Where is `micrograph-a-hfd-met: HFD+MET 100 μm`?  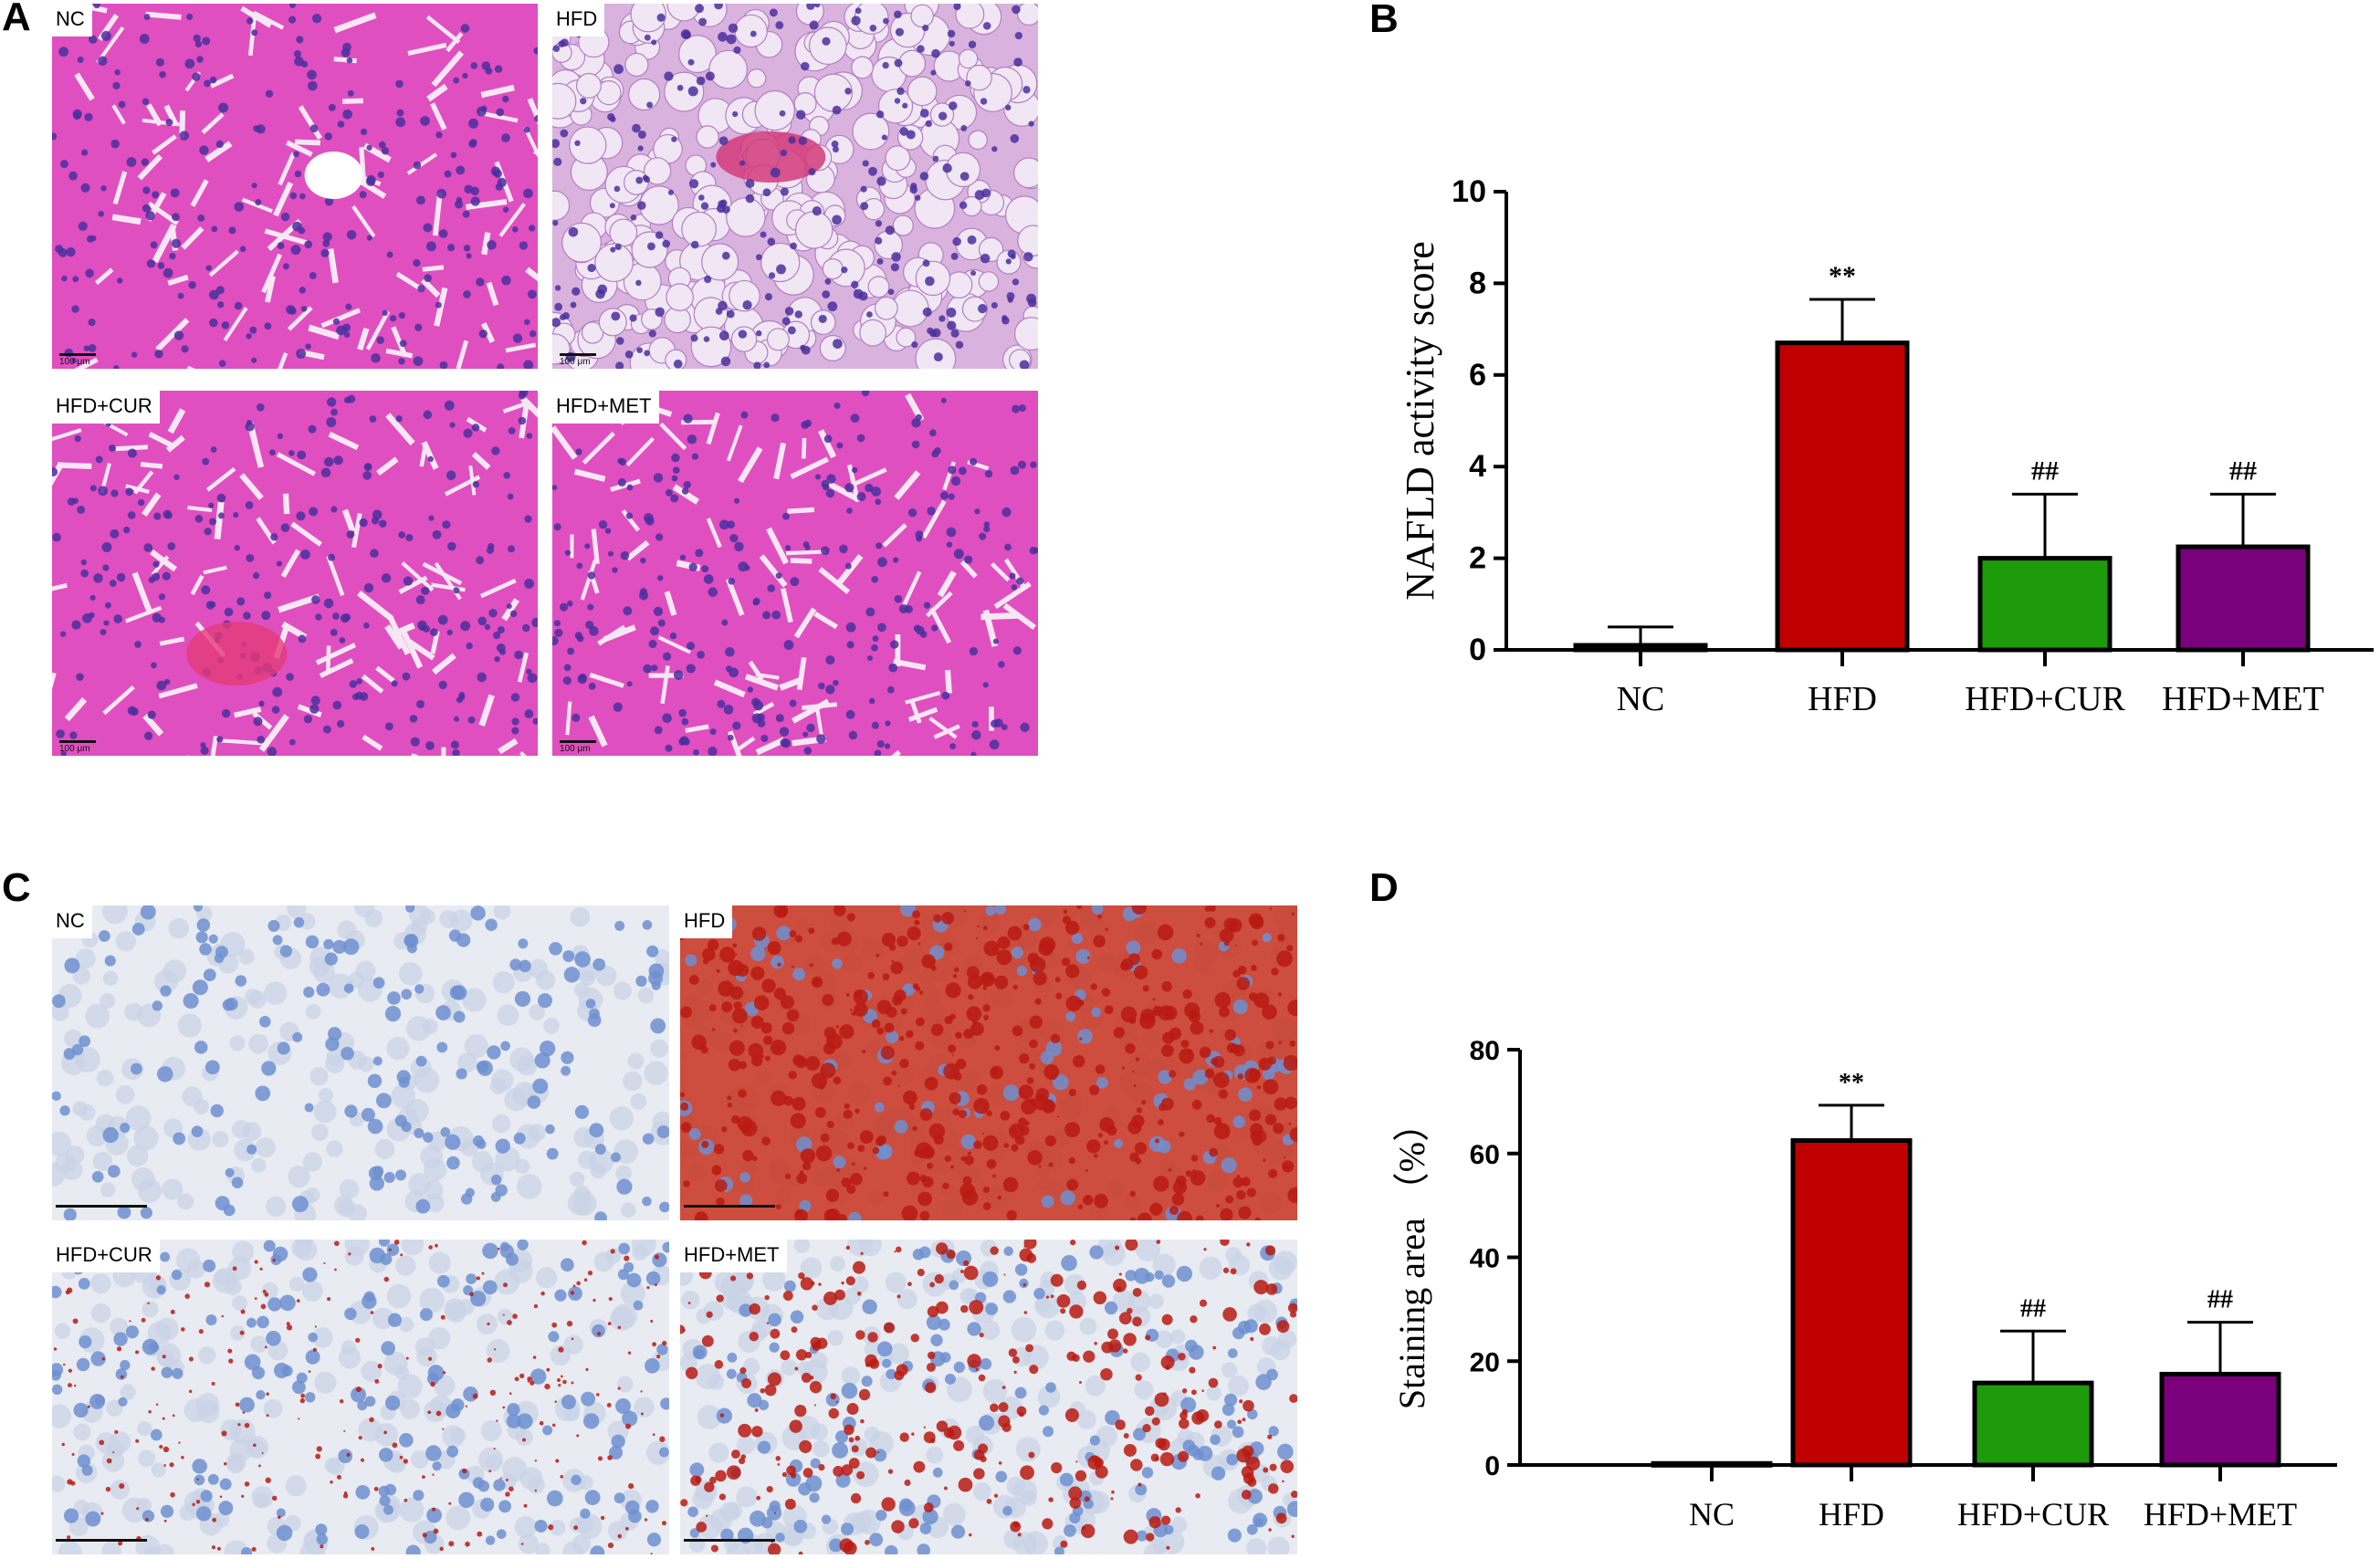
micrograph-a-hfd-met: HFD+MET 100 μm is located at coordinates (795, 573).